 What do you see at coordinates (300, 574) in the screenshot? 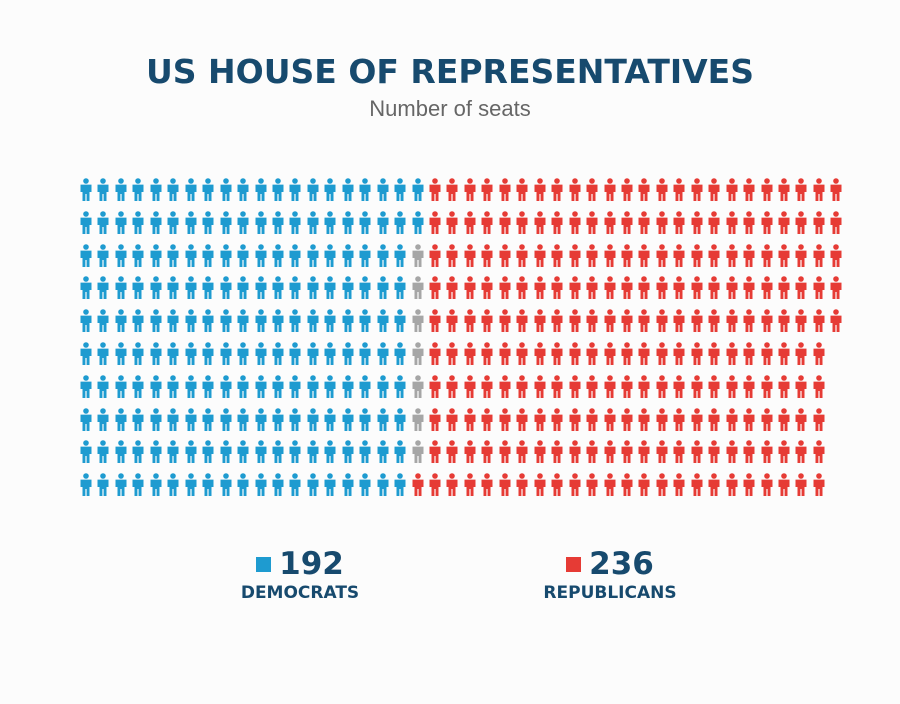
I see `legend-democrats: 192 DEMOCRATS` at bounding box center [300, 574].